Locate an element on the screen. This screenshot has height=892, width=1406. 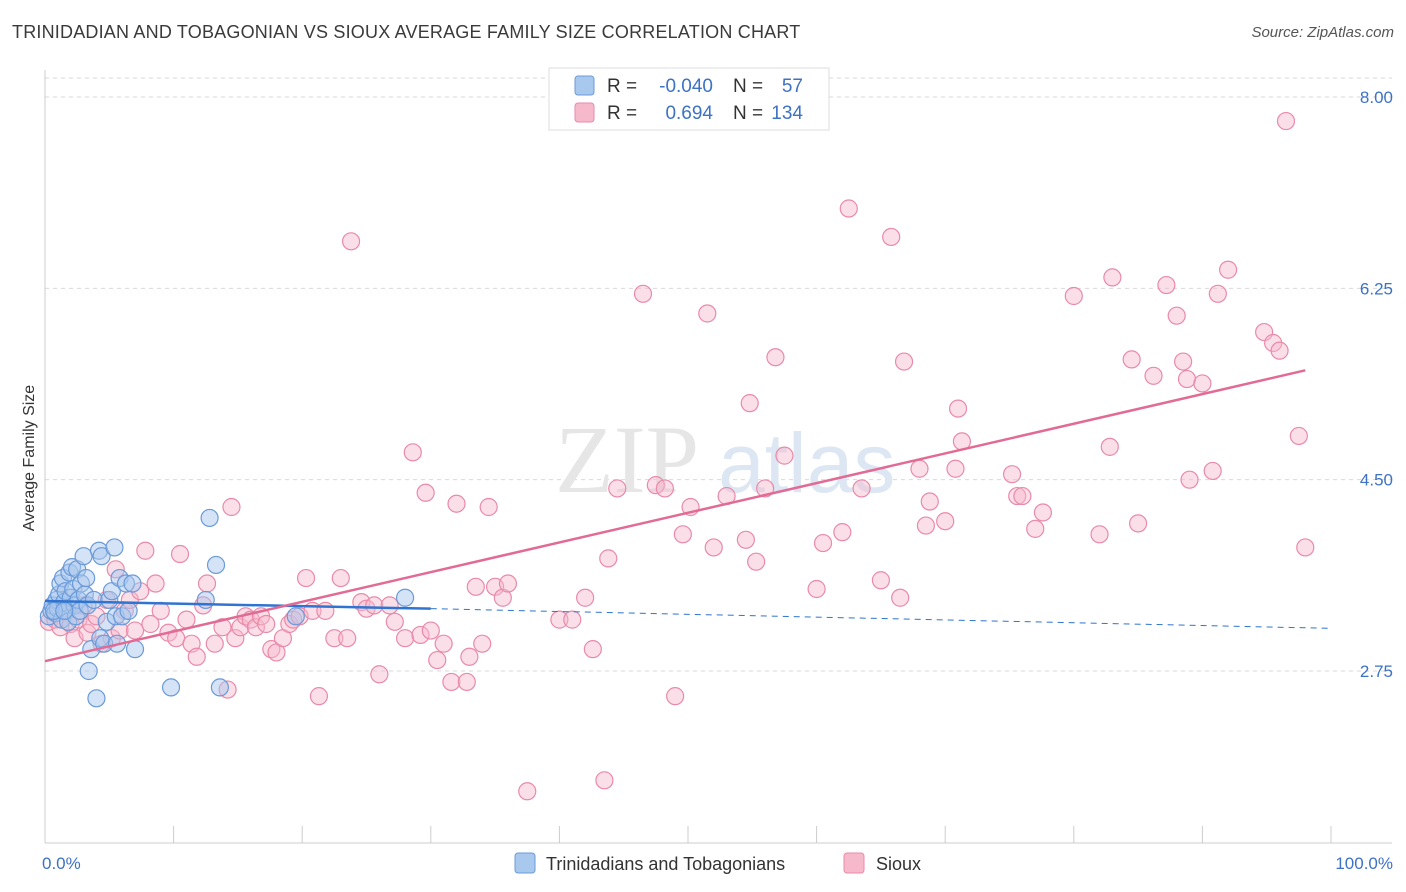
y-tick-labels: 2.75 4.50 6.25 8.00 is located at coordinates (1376, 384).